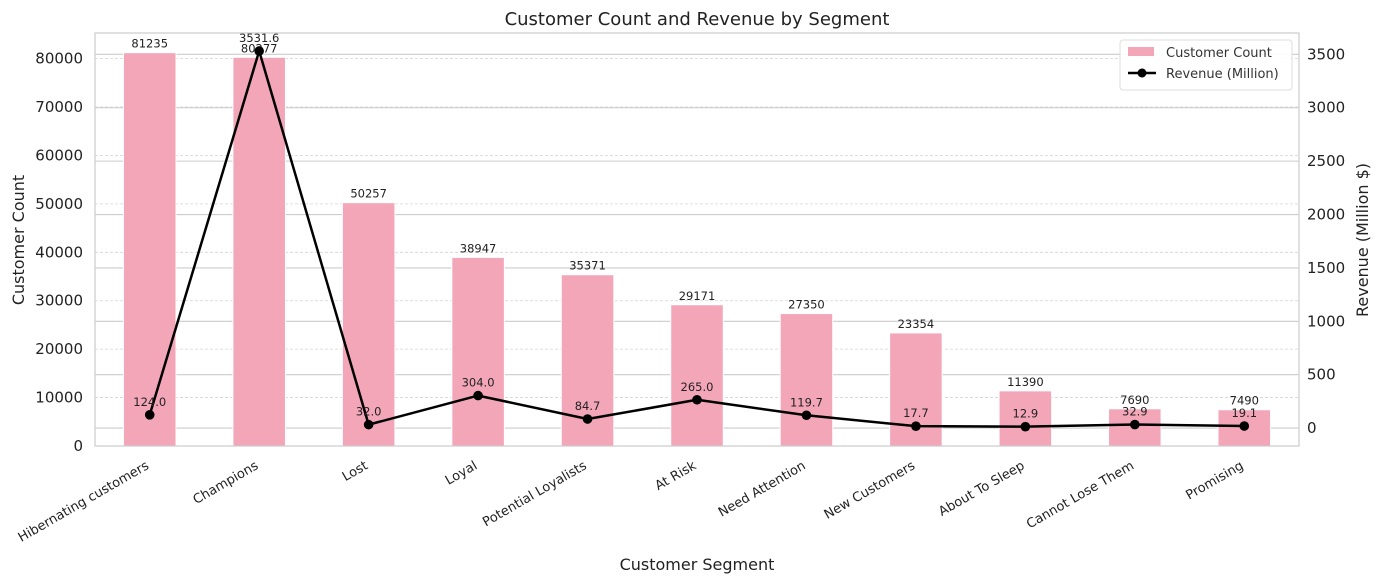 This screenshot has height=584, width=1384. I want to click on revenue-value-label: 12.9, so click(1026, 414).